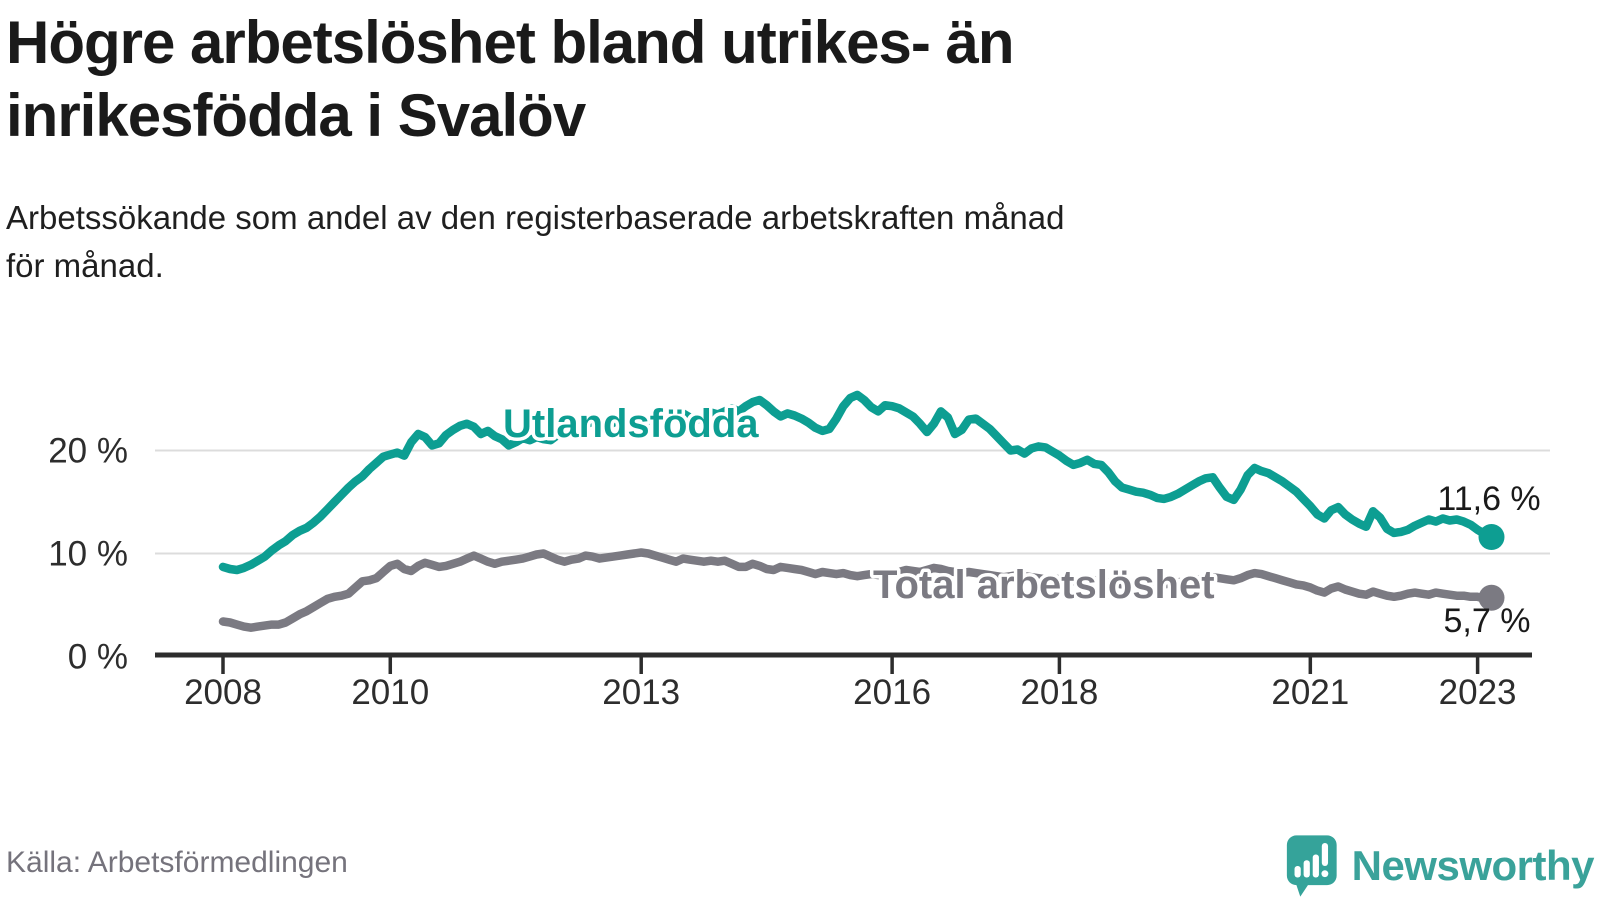 The width and height of the screenshot is (1600, 900). What do you see at coordinates (1310, 692) in the screenshot?
I see `x-tick-label-2021: 2021` at bounding box center [1310, 692].